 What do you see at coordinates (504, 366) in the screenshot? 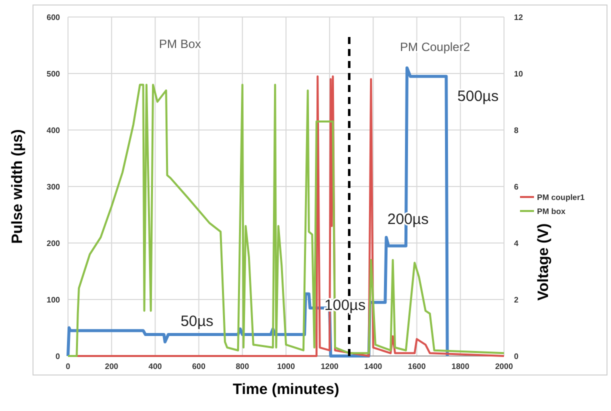
I see `x-tick-label: 2000` at bounding box center [504, 366].